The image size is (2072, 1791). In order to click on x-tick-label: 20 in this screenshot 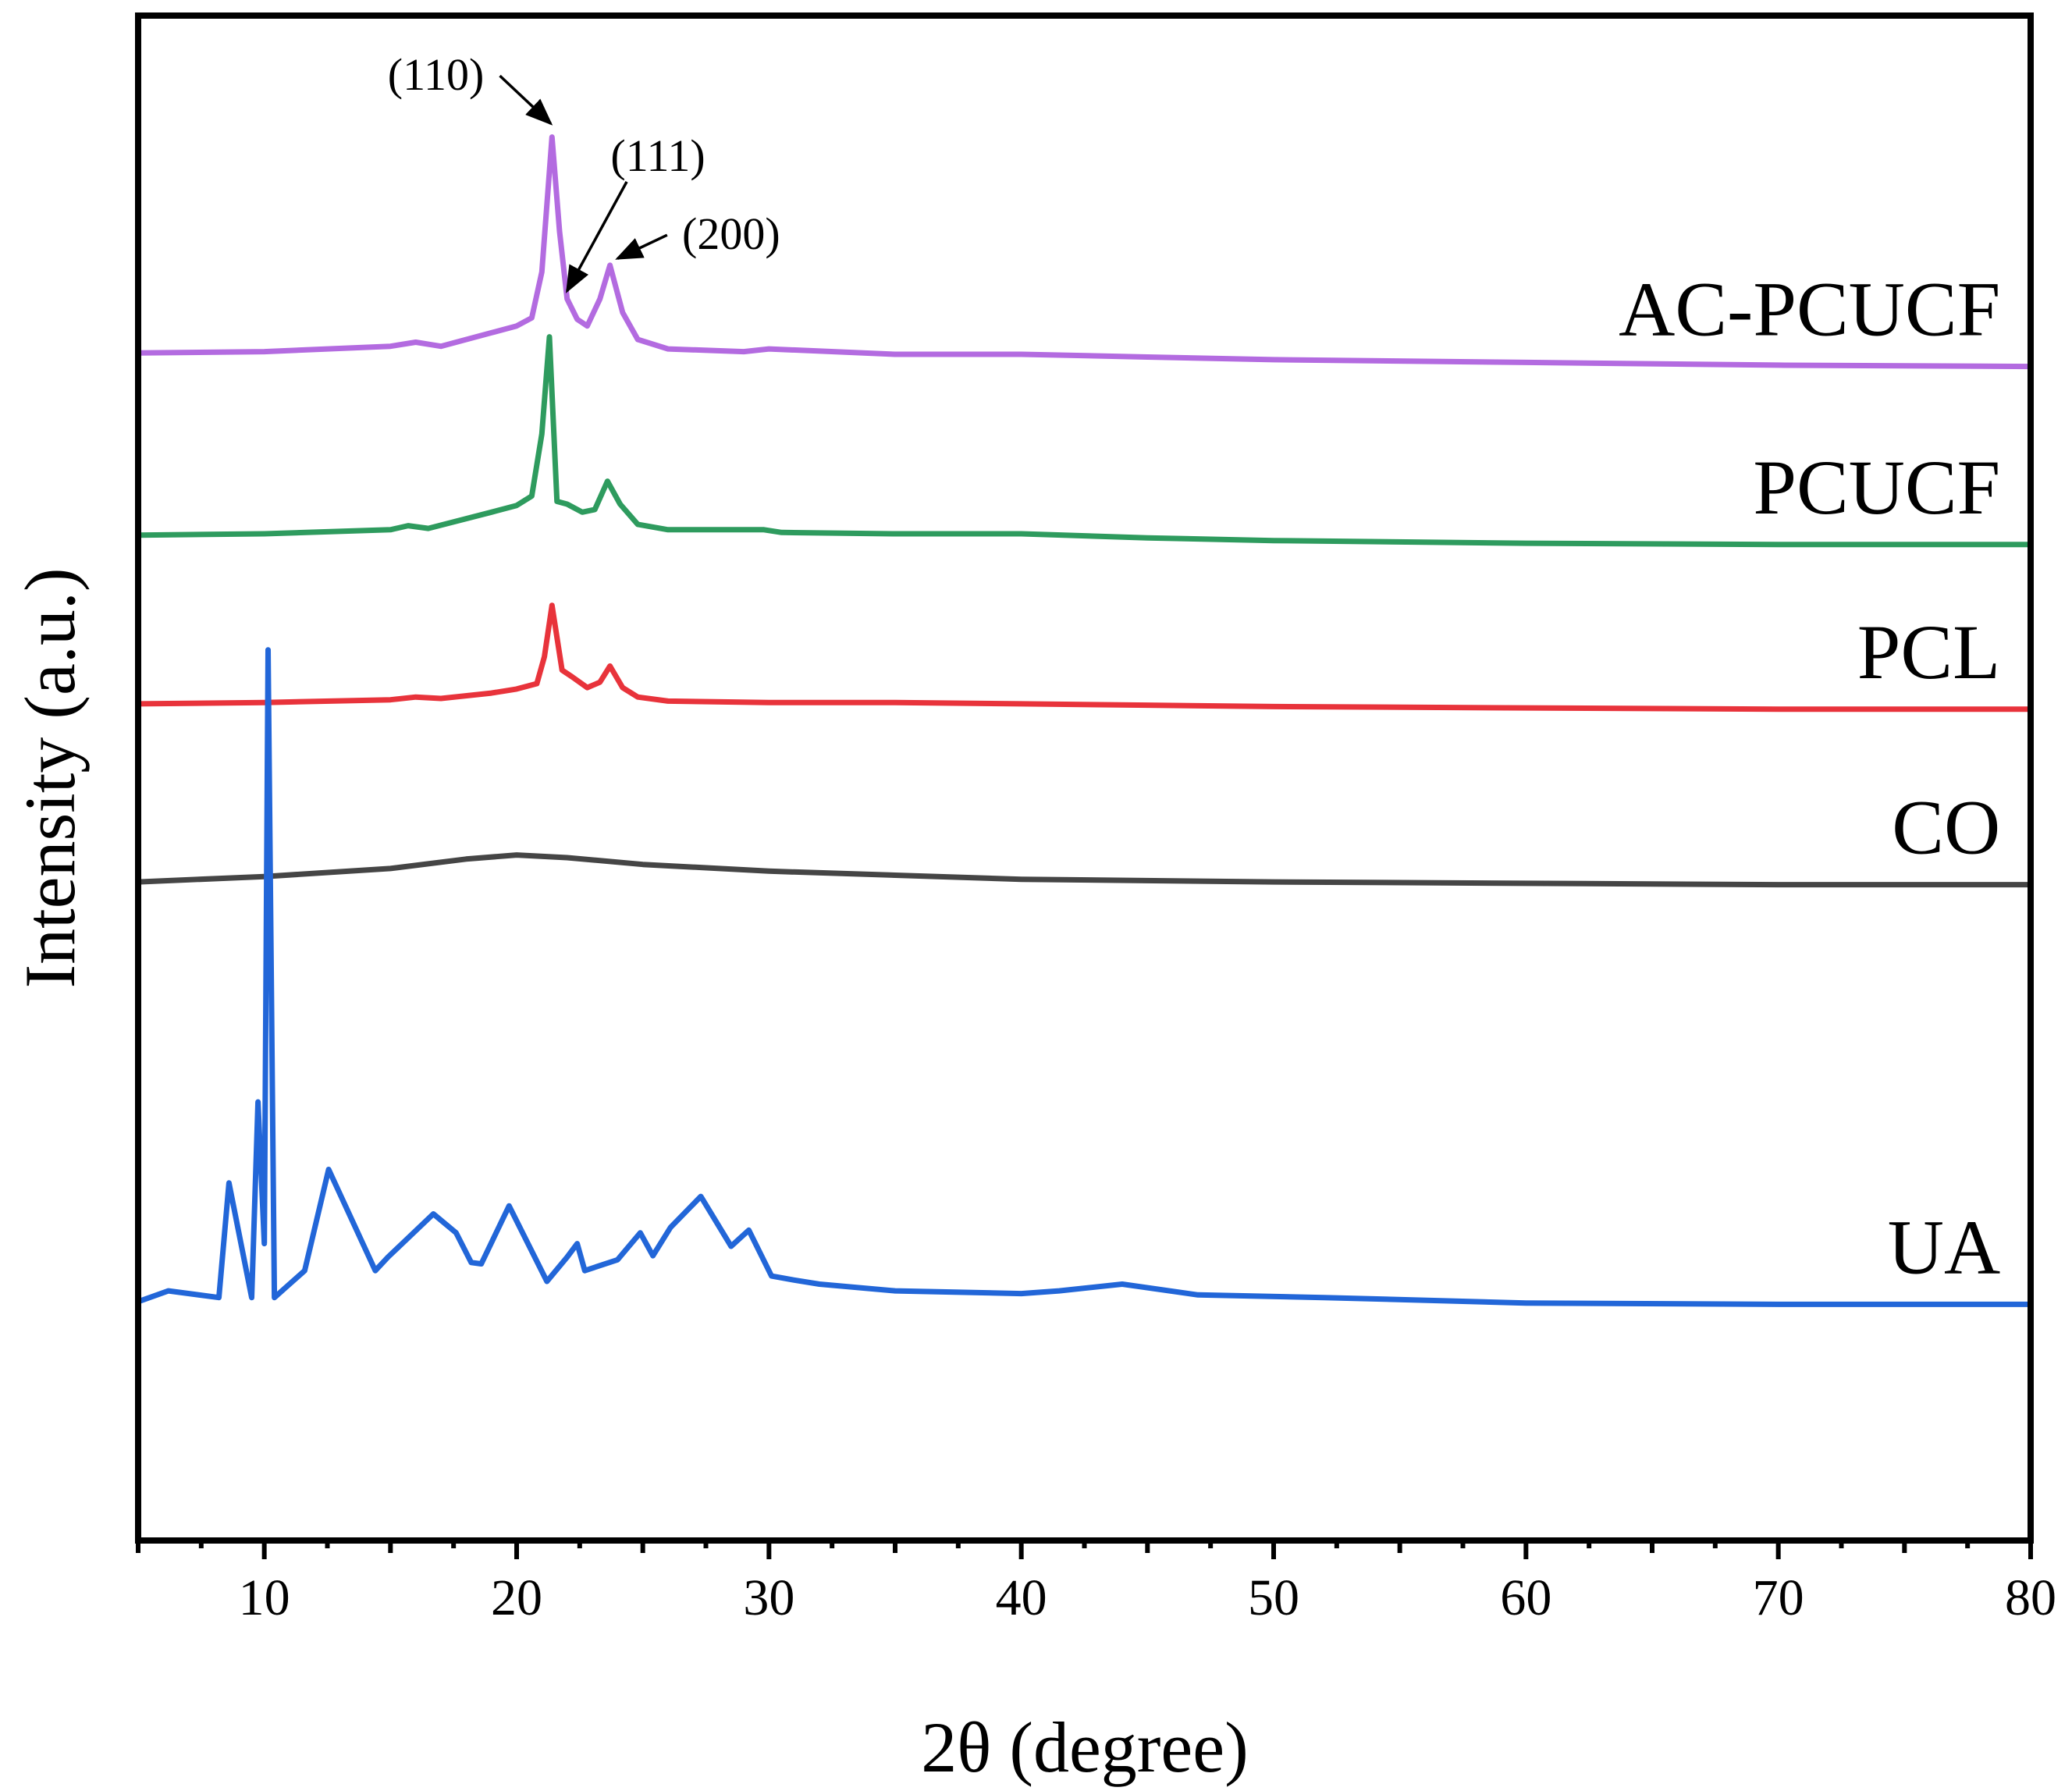, I will do `click(516, 1597)`.